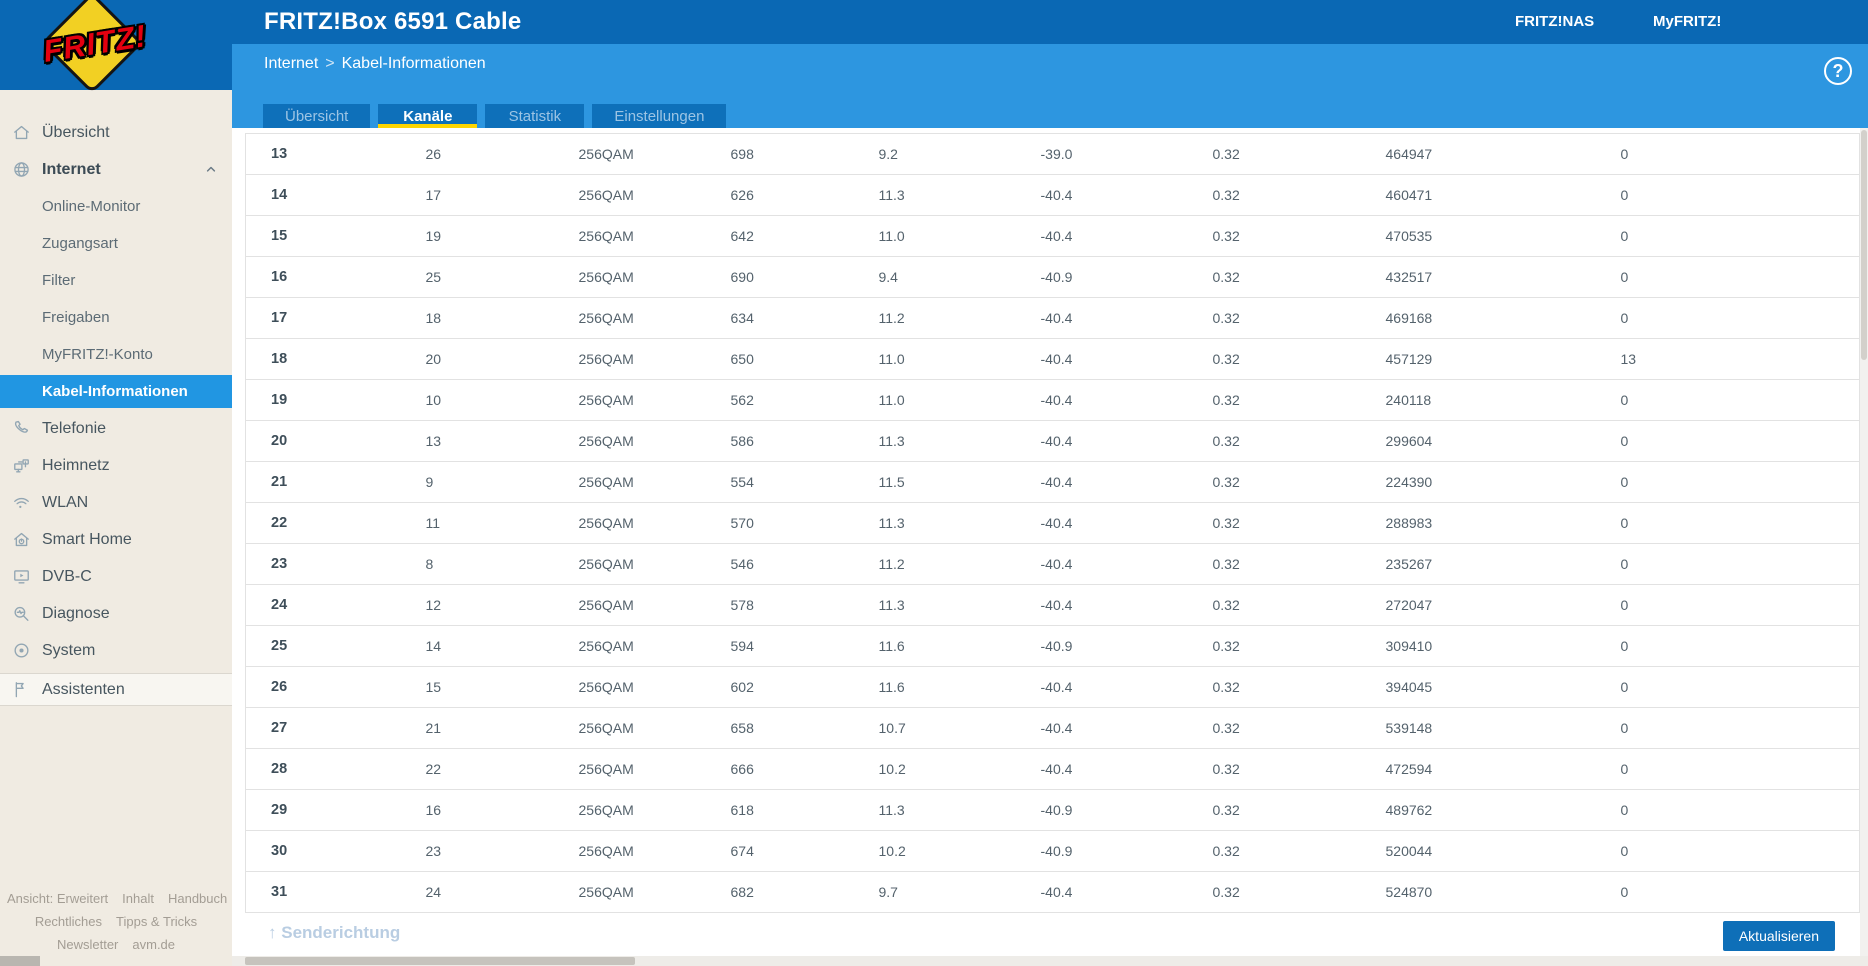  Describe the element at coordinates (497, 851) in the screenshot. I see `cell: 23` at that location.